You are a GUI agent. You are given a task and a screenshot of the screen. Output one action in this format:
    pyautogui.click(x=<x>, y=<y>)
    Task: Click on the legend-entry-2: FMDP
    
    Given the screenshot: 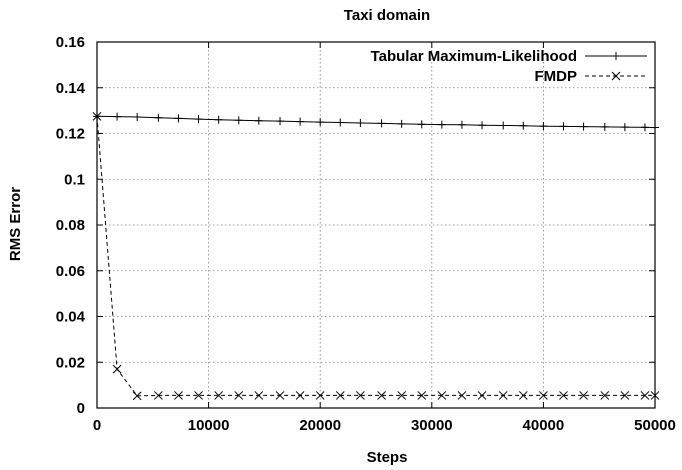 What is the action you would take?
    pyautogui.click(x=591, y=76)
    